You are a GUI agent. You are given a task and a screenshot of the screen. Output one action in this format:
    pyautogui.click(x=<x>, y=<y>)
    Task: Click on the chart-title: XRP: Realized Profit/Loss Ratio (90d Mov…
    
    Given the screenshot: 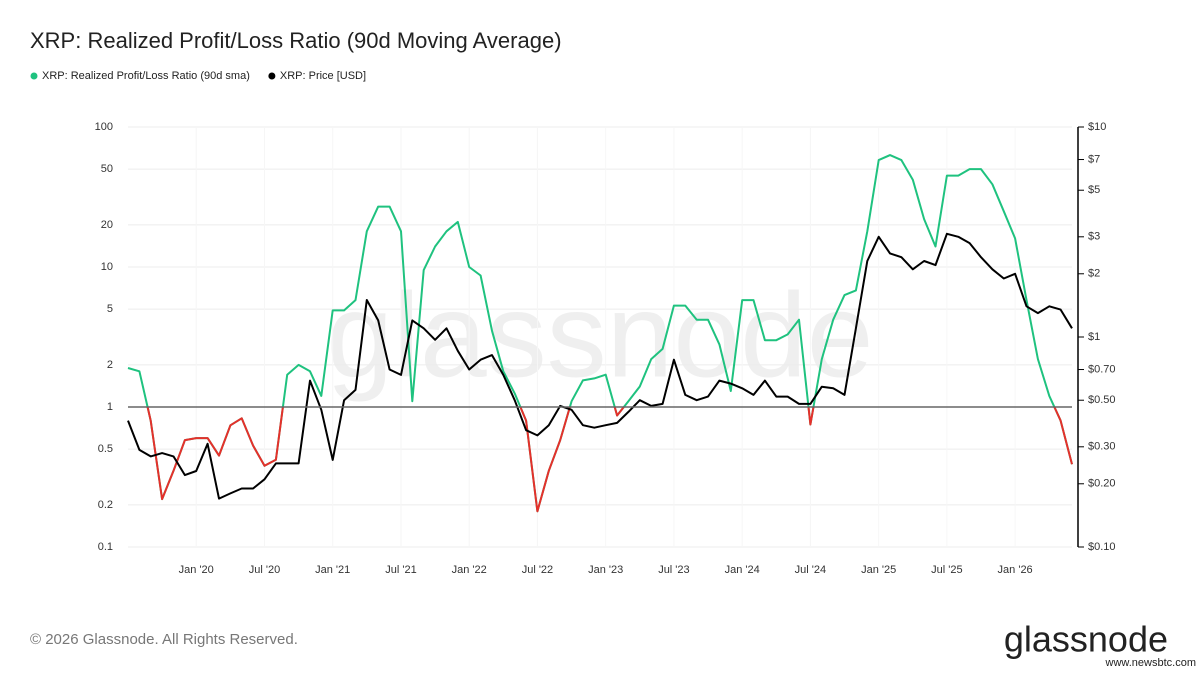 What is the action you would take?
    pyautogui.click(x=296, y=40)
    